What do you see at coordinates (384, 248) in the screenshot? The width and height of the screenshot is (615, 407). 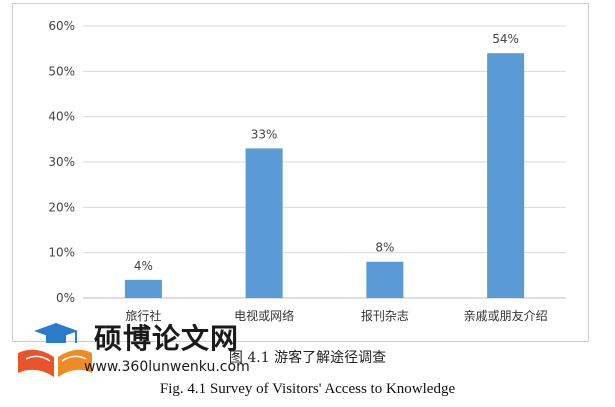 I see `data-label: 8%` at bounding box center [384, 248].